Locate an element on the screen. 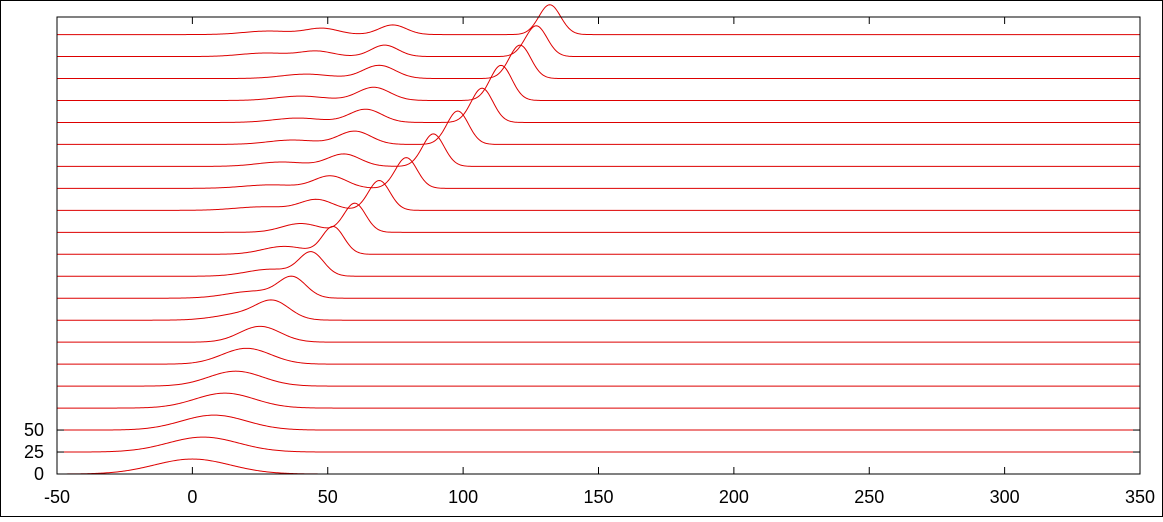 This screenshot has height=522, width=1163. x-tick-label: 200 is located at coordinates (734, 497).